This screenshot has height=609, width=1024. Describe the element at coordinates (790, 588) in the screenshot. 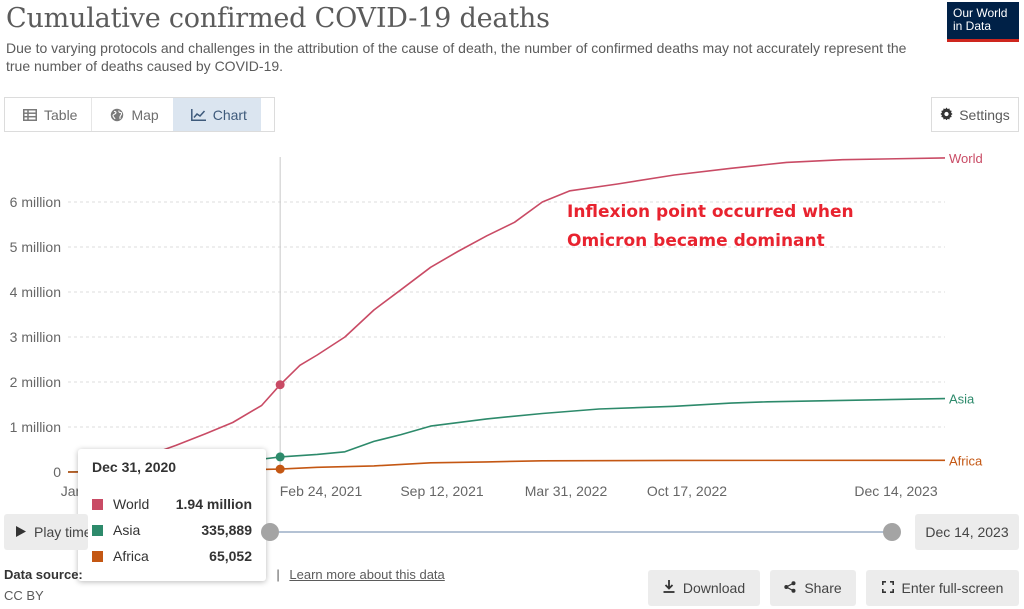

I see `share-icon` at that location.